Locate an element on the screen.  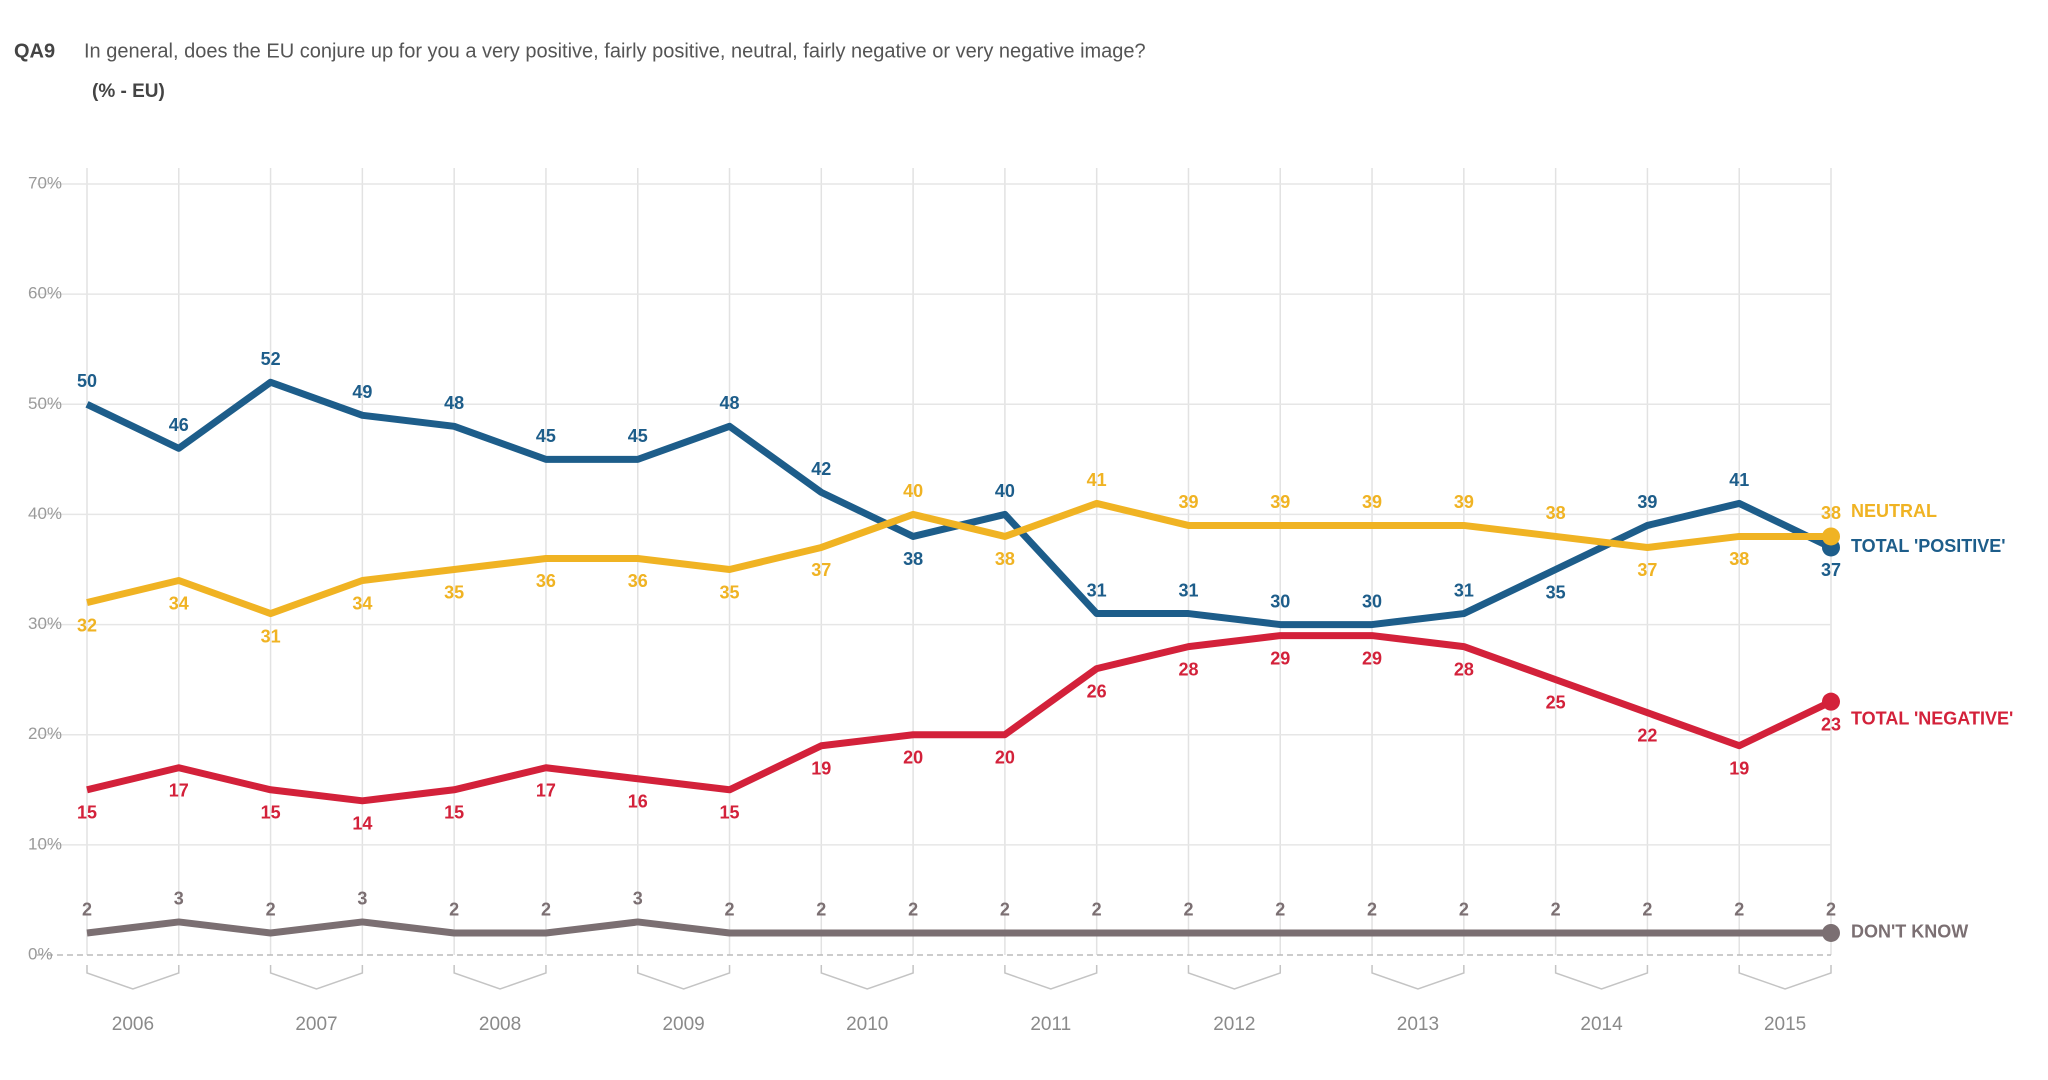
chart-subtitle: (% - EU) is located at coordinates (128, 91).